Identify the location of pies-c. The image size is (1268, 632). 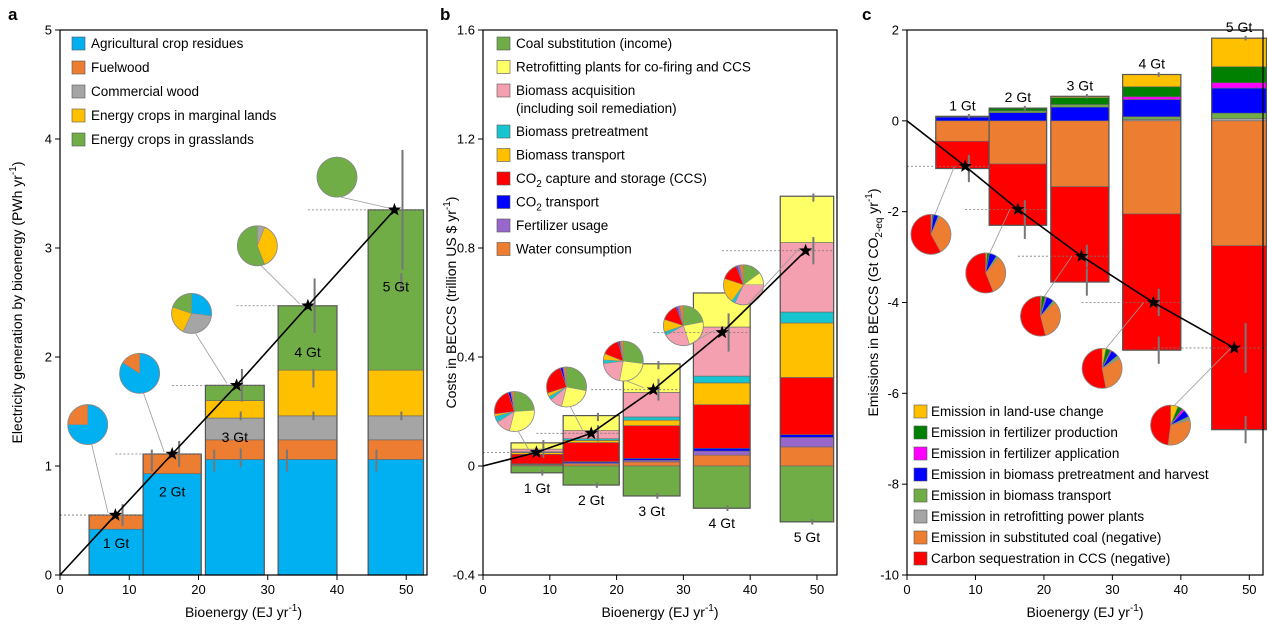
(1071, 306).